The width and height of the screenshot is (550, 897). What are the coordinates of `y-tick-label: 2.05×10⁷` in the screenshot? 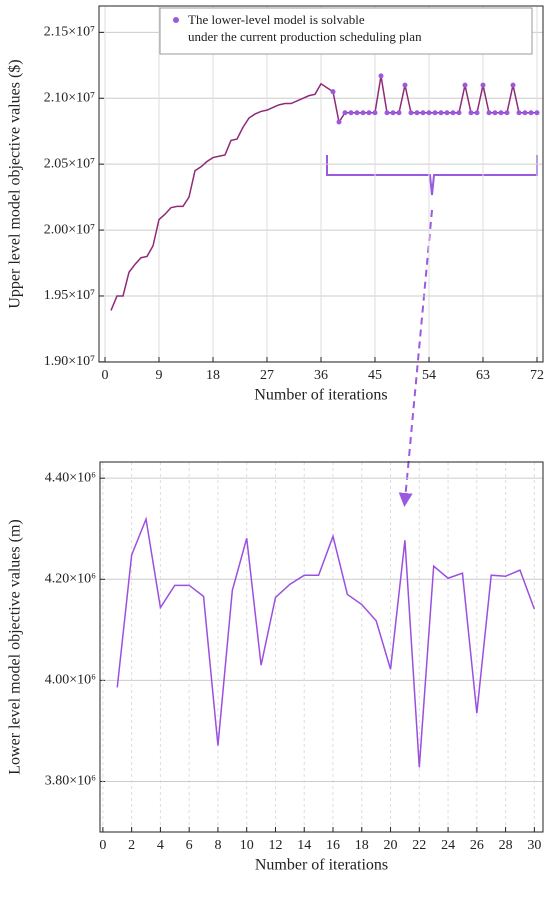 It's located at (69, 163).